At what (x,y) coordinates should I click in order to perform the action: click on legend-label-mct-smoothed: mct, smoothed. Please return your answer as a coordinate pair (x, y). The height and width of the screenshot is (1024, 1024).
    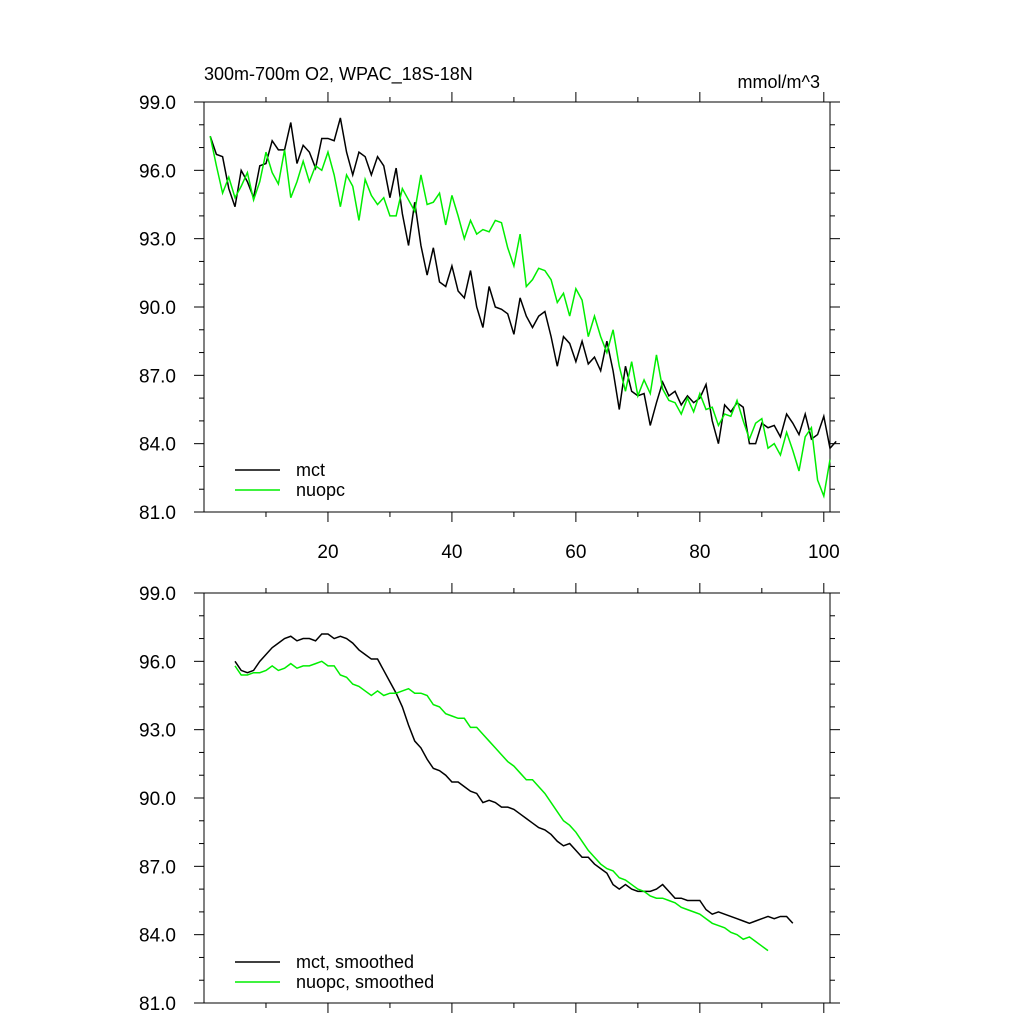
    Looking at the image, I should click on (355, 962).